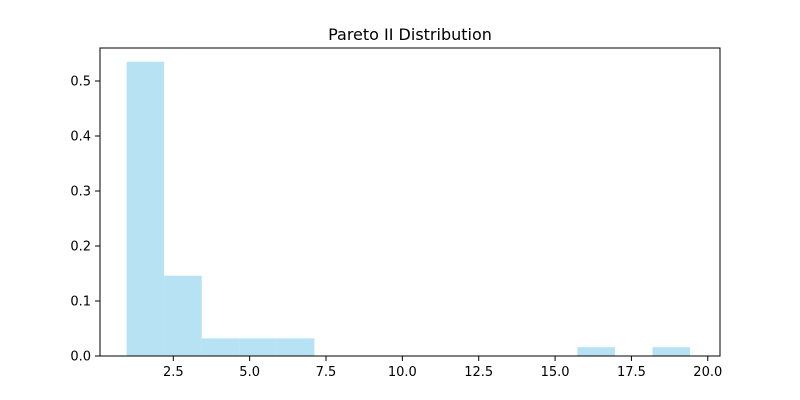  What do you see at coordinates (80, 247) in the screenshot?
I see `y-tick-label: 0.2` at bounding box center [80, 247].